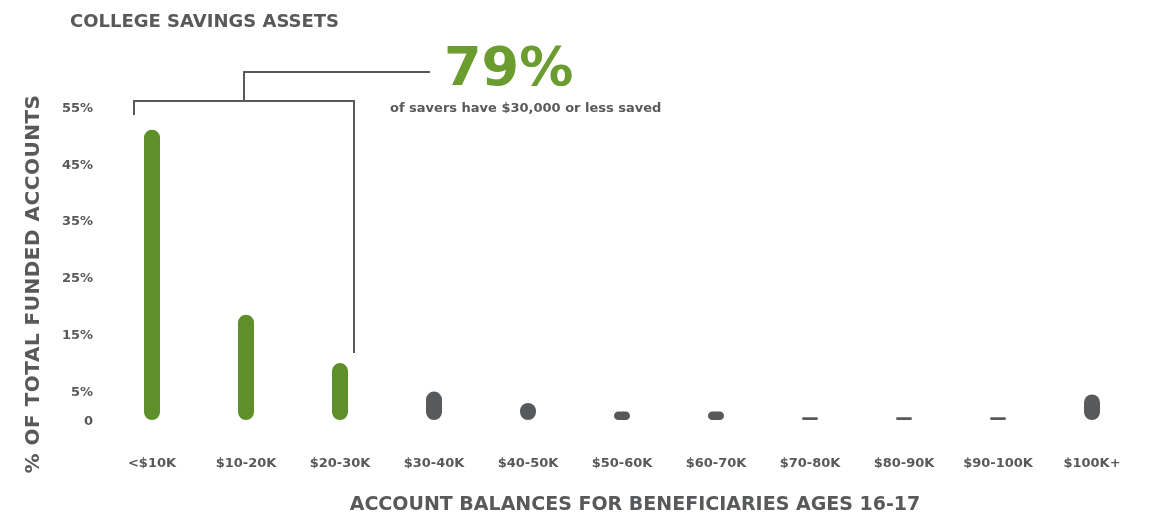  I want to click on y-tick-label: 55%, so click(77, 107).